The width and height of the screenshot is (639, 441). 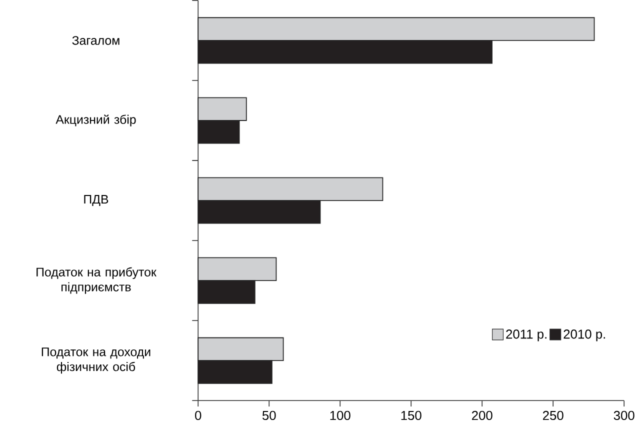 I want to click on y-tick-label: ПДВ, so click(x=96, y=200).